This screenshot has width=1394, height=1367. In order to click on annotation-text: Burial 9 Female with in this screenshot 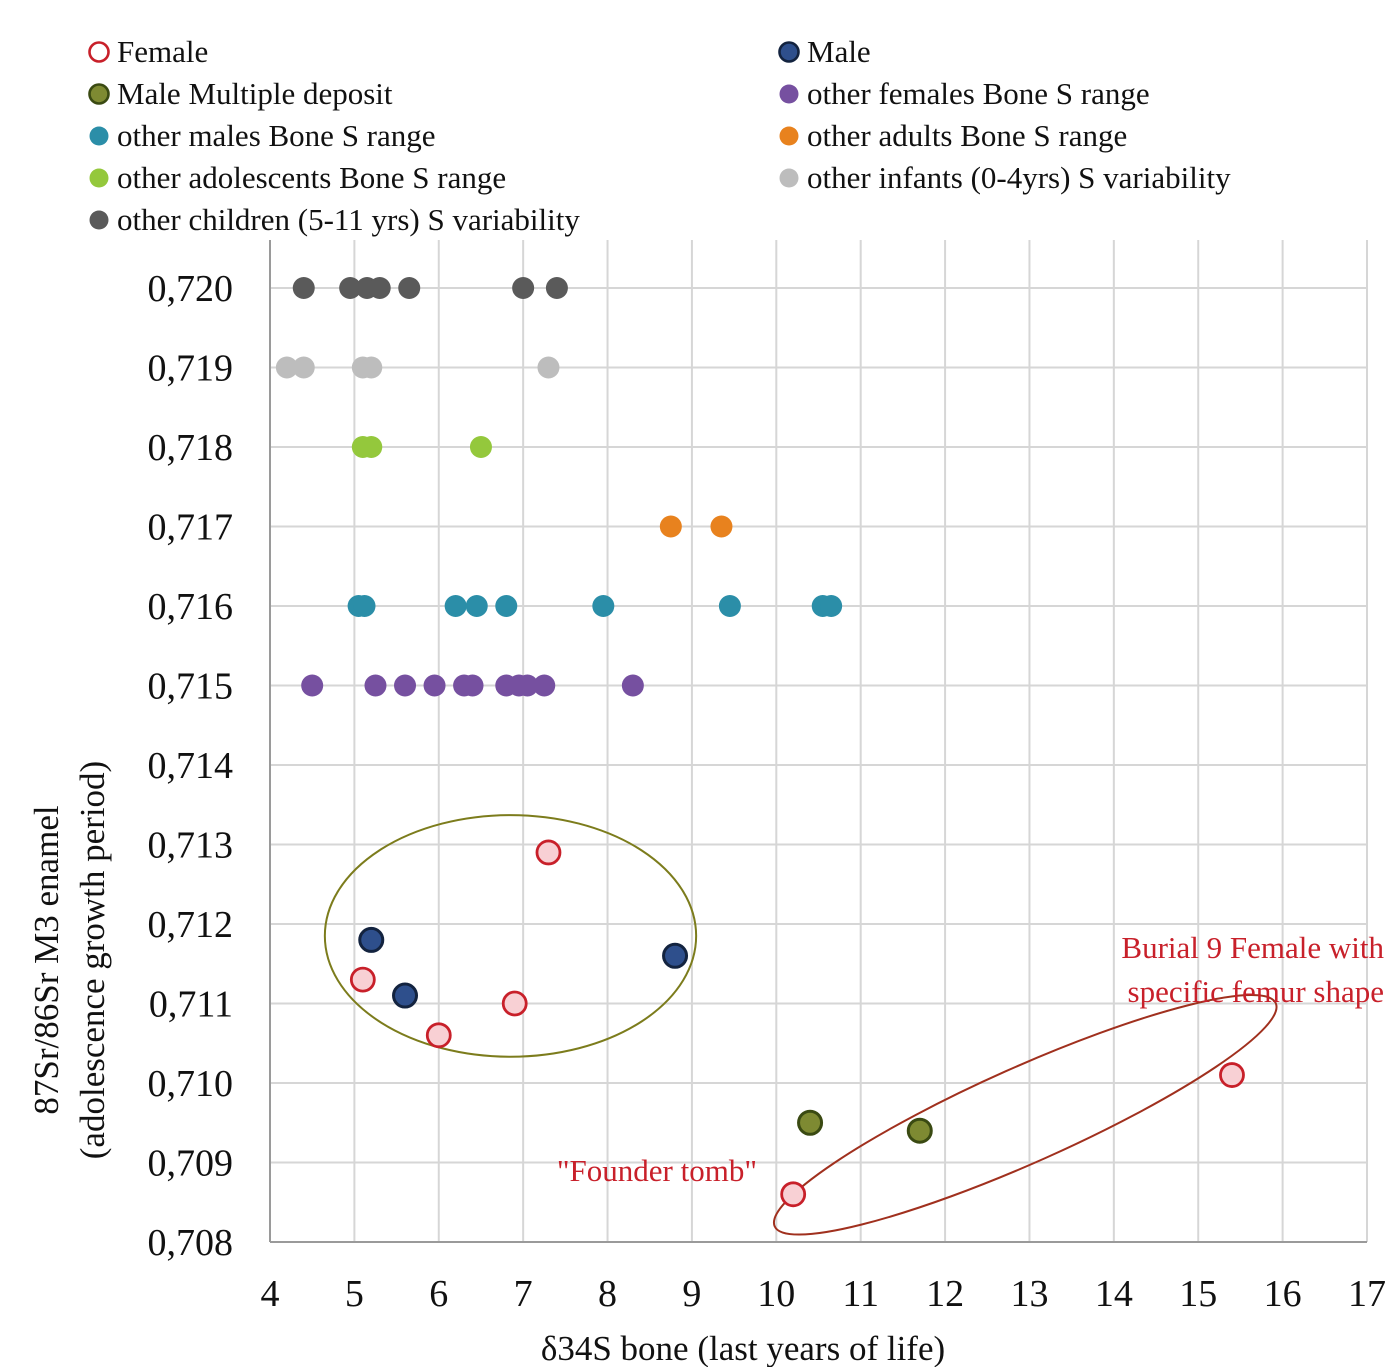, I will do `click(1252, 947)`.